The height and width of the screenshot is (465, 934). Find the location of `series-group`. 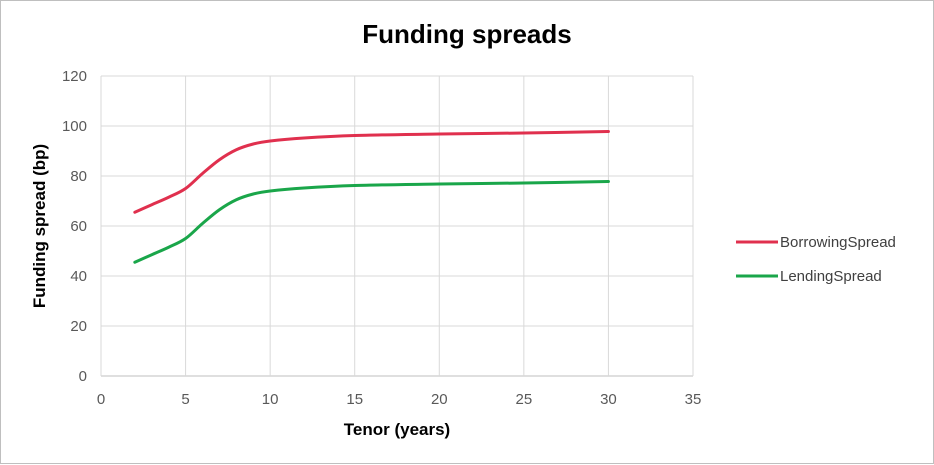

series-group is located at coordinates (371, 197).